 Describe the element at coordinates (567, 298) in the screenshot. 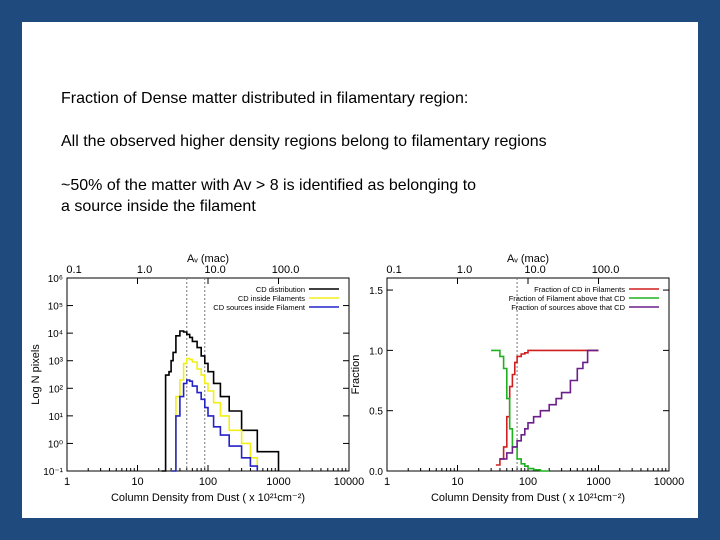

I see `legend-label: Fraction of Filament above that CD` at that location.